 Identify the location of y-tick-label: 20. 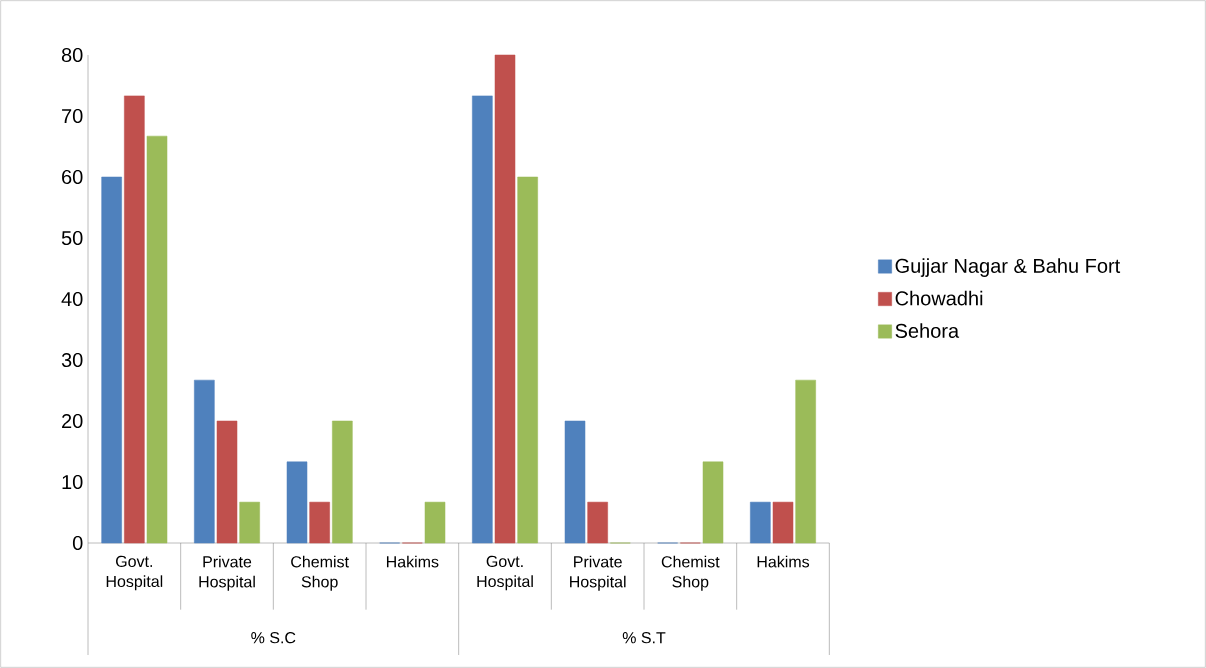
(72, 421).